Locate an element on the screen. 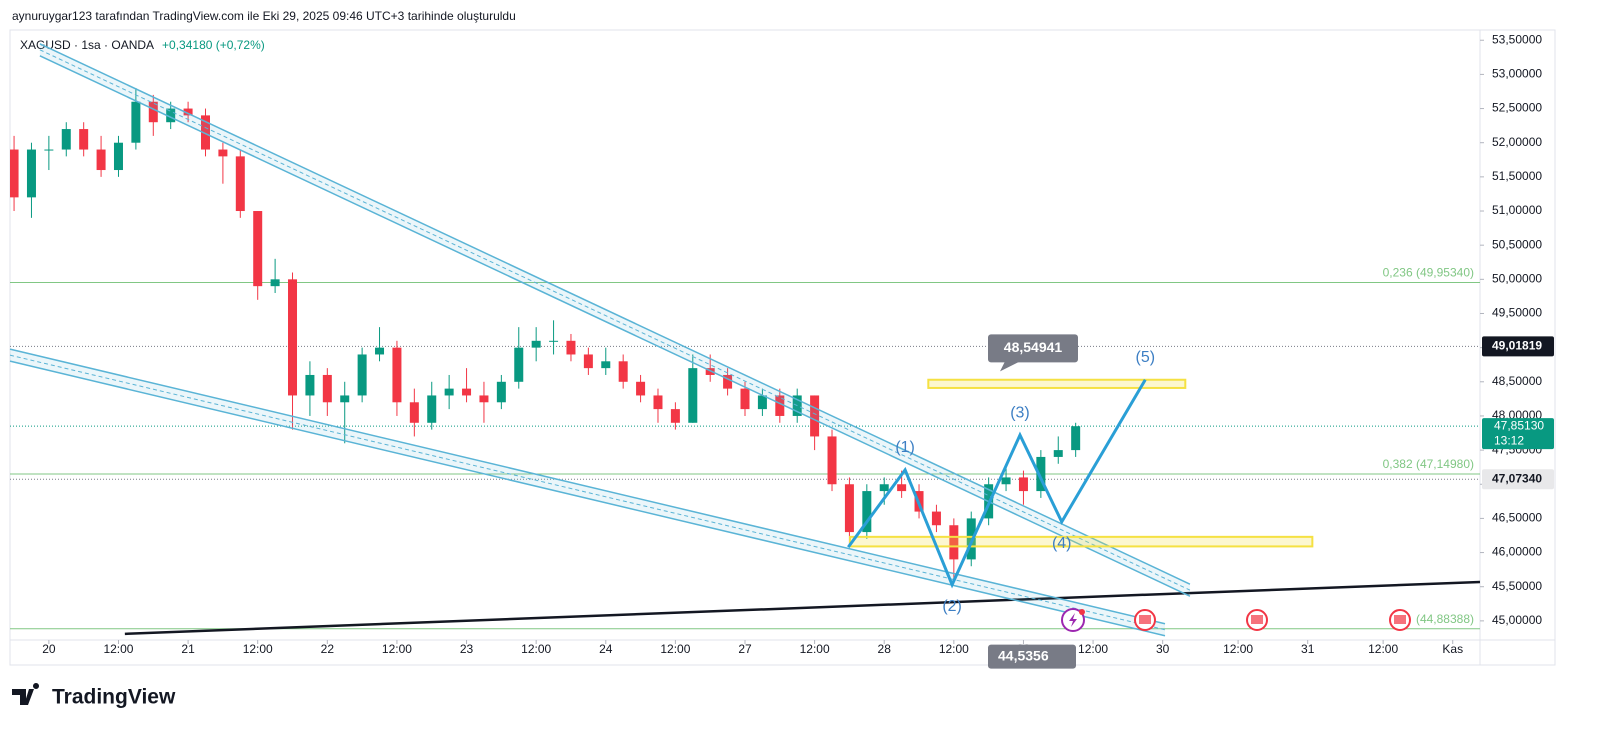 The height and width of the screenshot is (745, 1600). logo-text: TradingView is located at coordinates (114, 697).